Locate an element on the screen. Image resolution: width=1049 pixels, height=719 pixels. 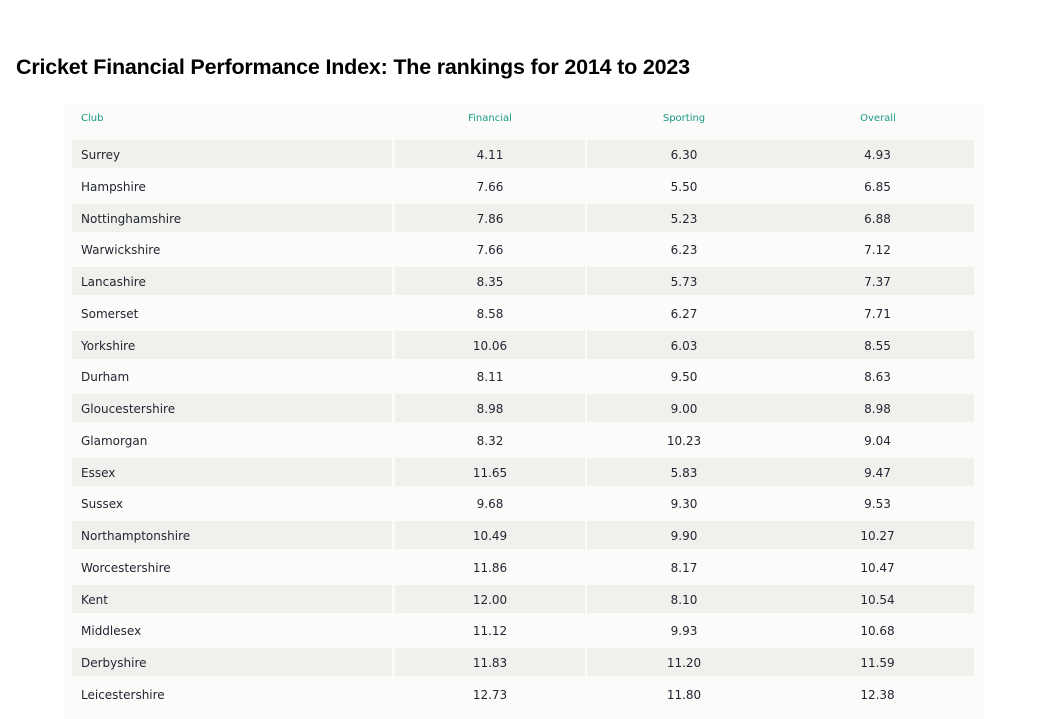
financial-cell: 9.68 is located at coordinates (490, 504).